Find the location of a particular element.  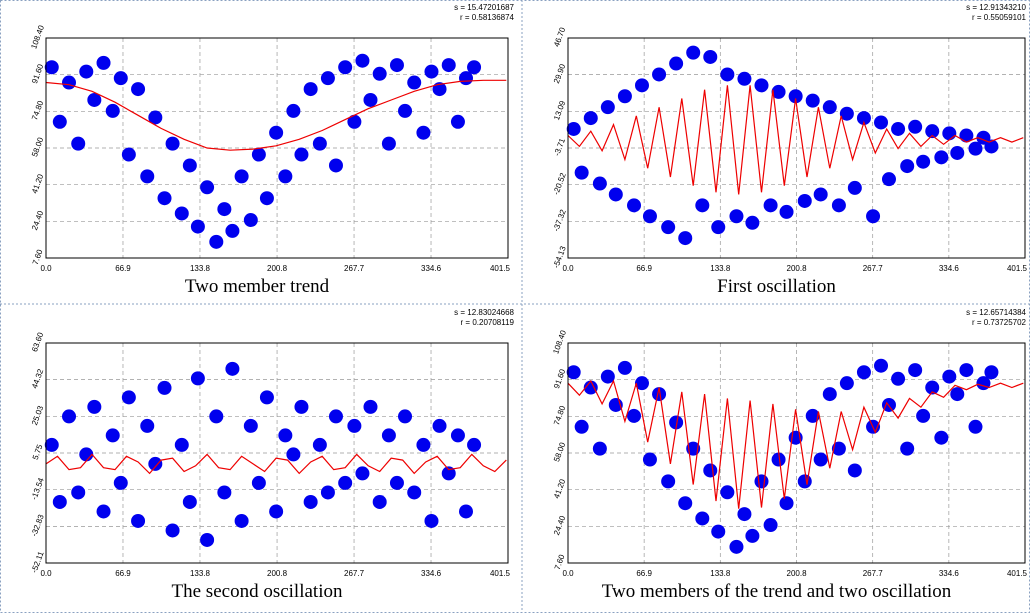

y-tick-label: 29.90 is located at coordinates (559, 73).